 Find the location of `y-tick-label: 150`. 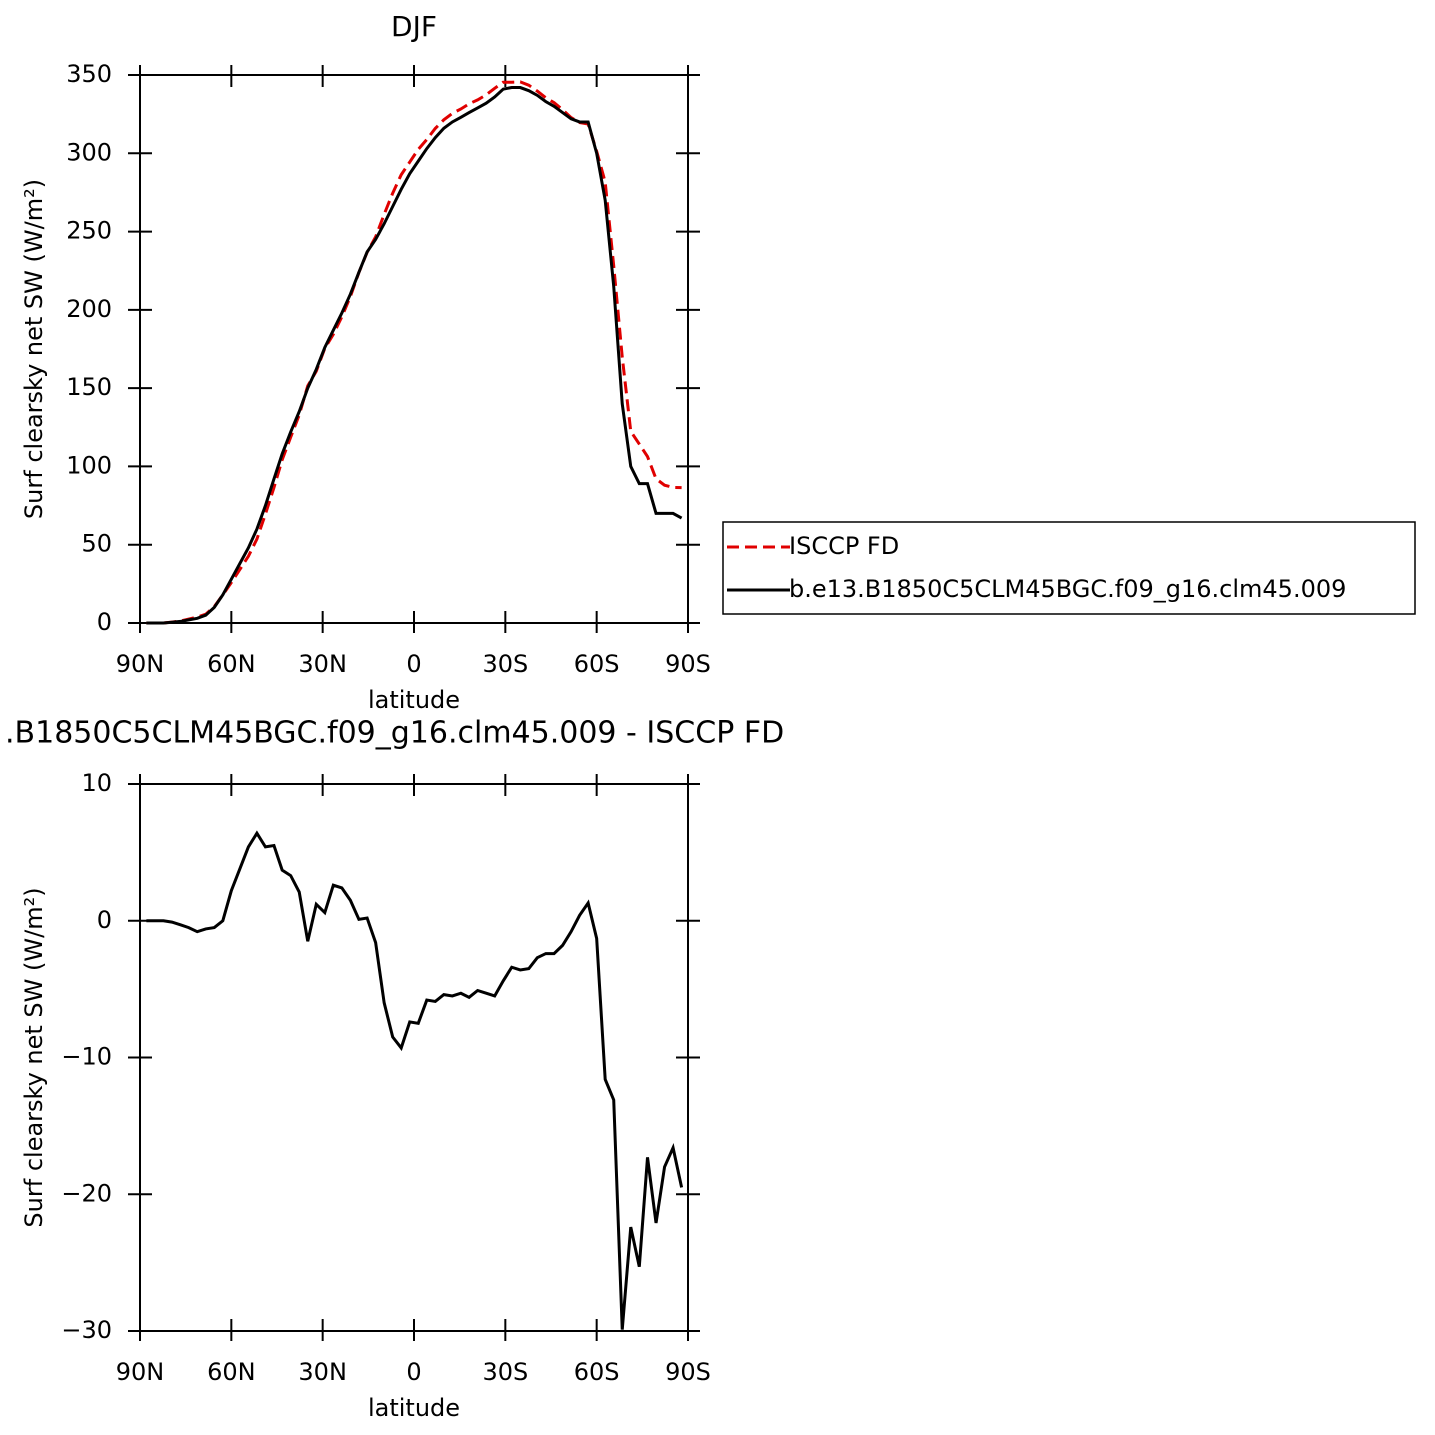

y-tick-label: 150 is located at coordinates (89, 387).